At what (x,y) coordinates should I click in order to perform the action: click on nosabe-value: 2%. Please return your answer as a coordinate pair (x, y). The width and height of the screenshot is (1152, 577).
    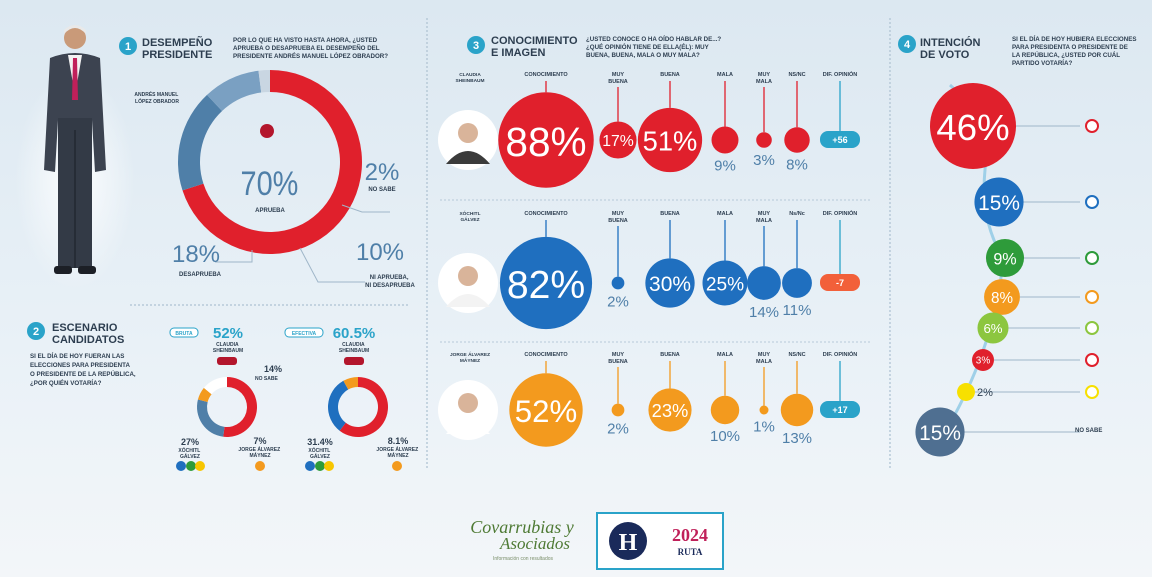
    Looking at the image, I should click on (382, 172).